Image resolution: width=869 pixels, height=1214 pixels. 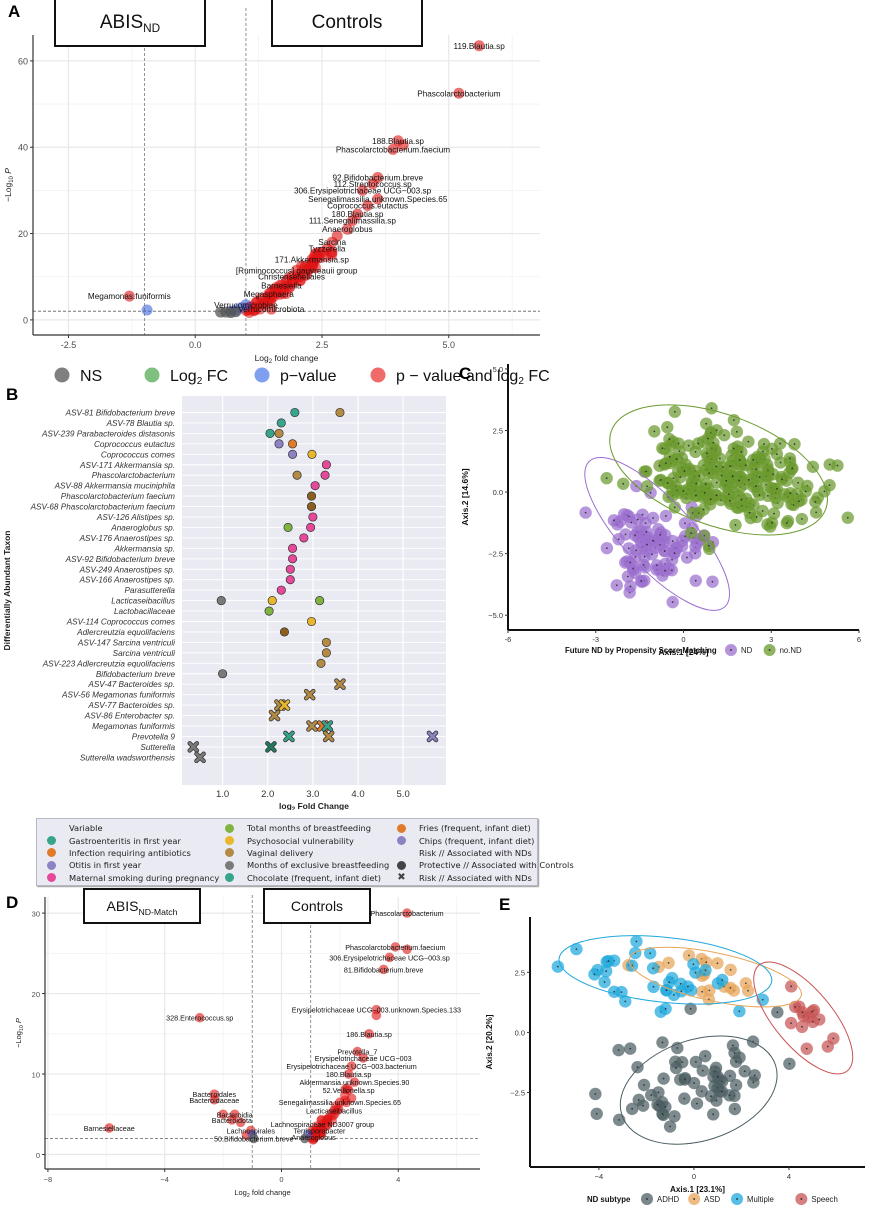 What do you see at coordinates (297, 270) in the screenshot?
I see `point-label: [Ruminococcus] gauvreauii group` at bounding box center [297, 270].